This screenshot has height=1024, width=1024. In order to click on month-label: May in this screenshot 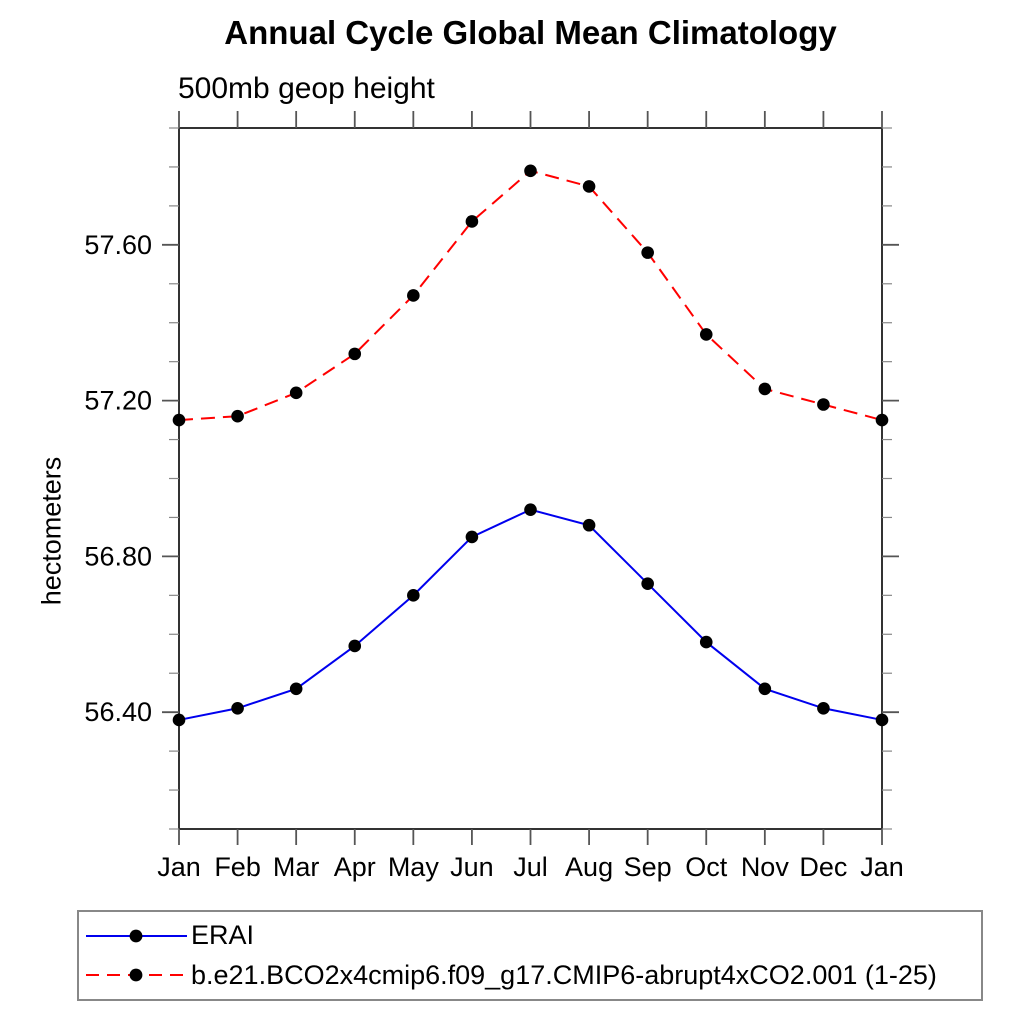, I will do `click(414, 867)`.